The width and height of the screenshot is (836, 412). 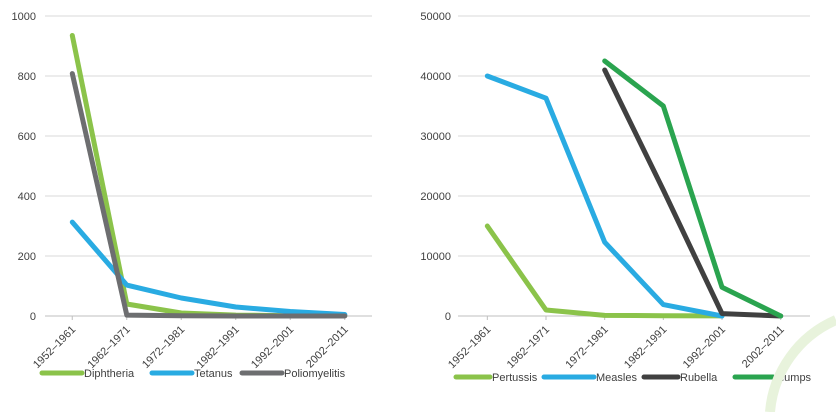 I want to click on series-line-rubella, so click(x=693, y=193).